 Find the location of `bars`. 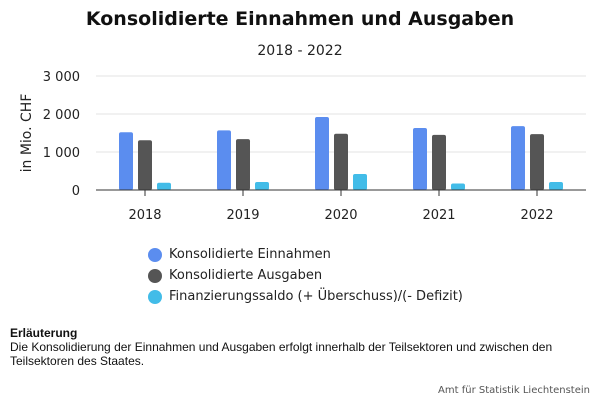

bars is located at coordinates (341, 153).